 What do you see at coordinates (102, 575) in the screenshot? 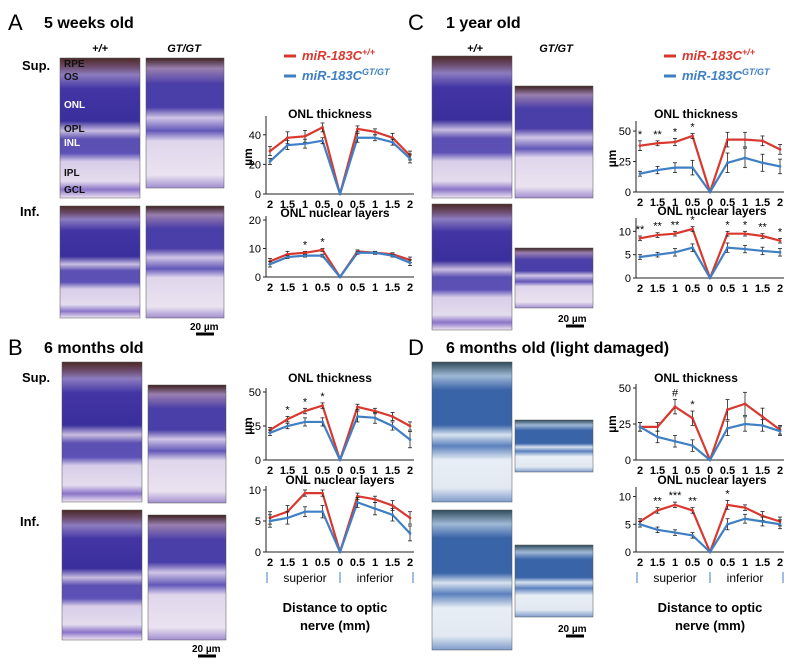
I see `micrograph-b-wt-inf` at bounding box center [102, 575].